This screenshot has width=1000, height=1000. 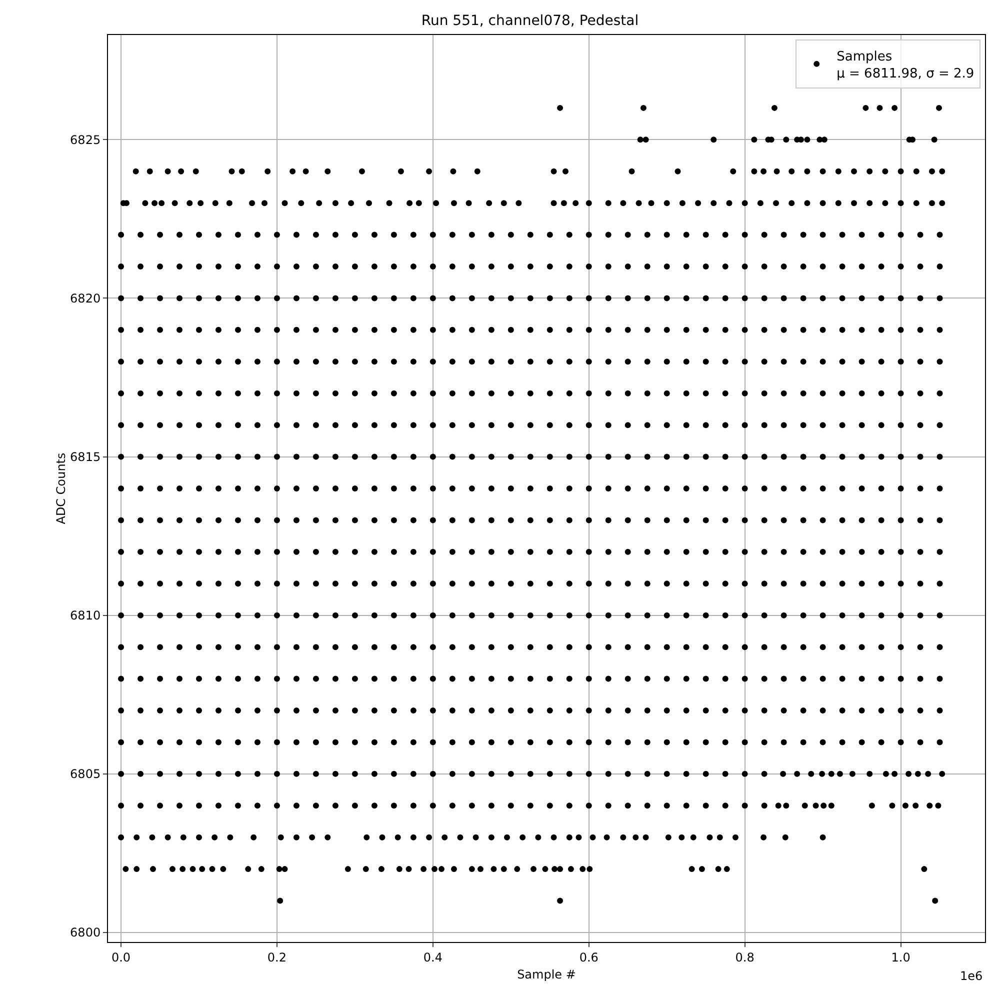 What do you see at coordinates (85, 615) in the screenshot?
I see `y-tick-label: 6810` at bounding box center [85, 615].